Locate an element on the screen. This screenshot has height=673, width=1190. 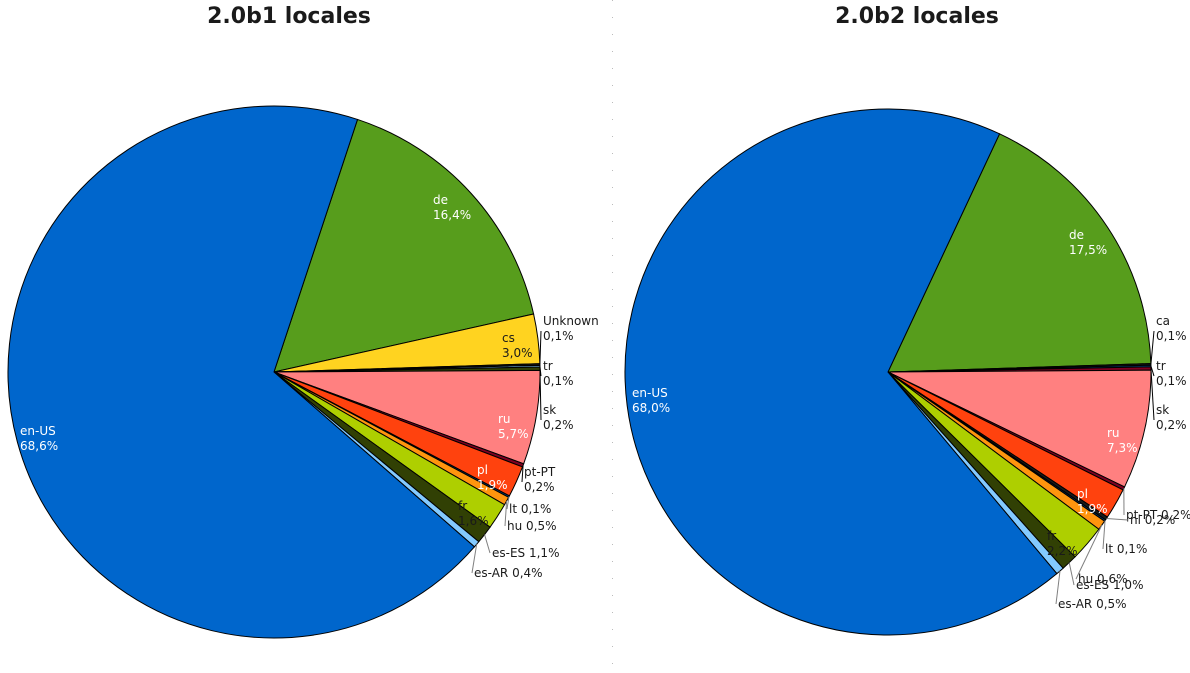
slice-label-de: de 16,4% is located at coordinates (452, 207).